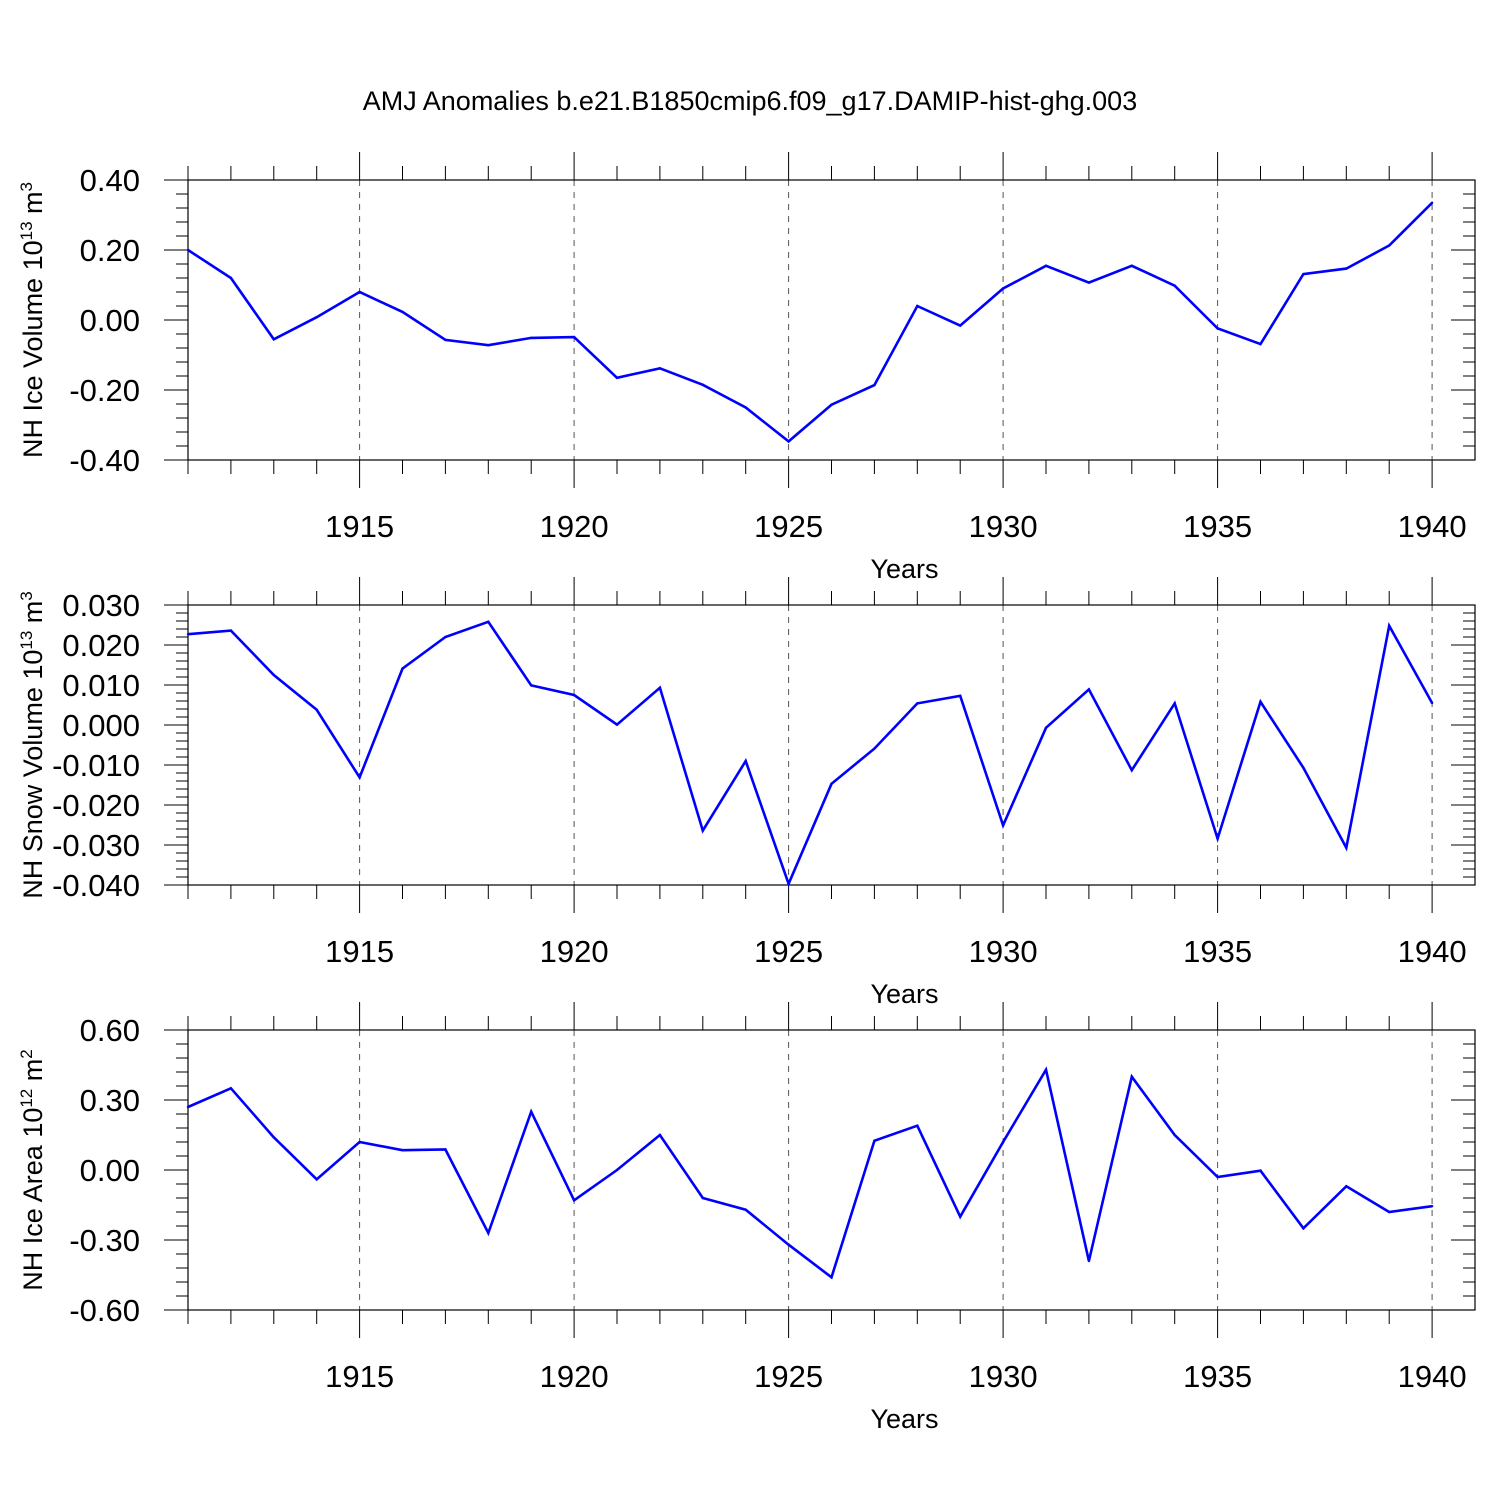  What do you see at coordinates (26, 595) in the screenshot?
I see `y-axis-label-superscript: 3` at bounding box center [26, 595].